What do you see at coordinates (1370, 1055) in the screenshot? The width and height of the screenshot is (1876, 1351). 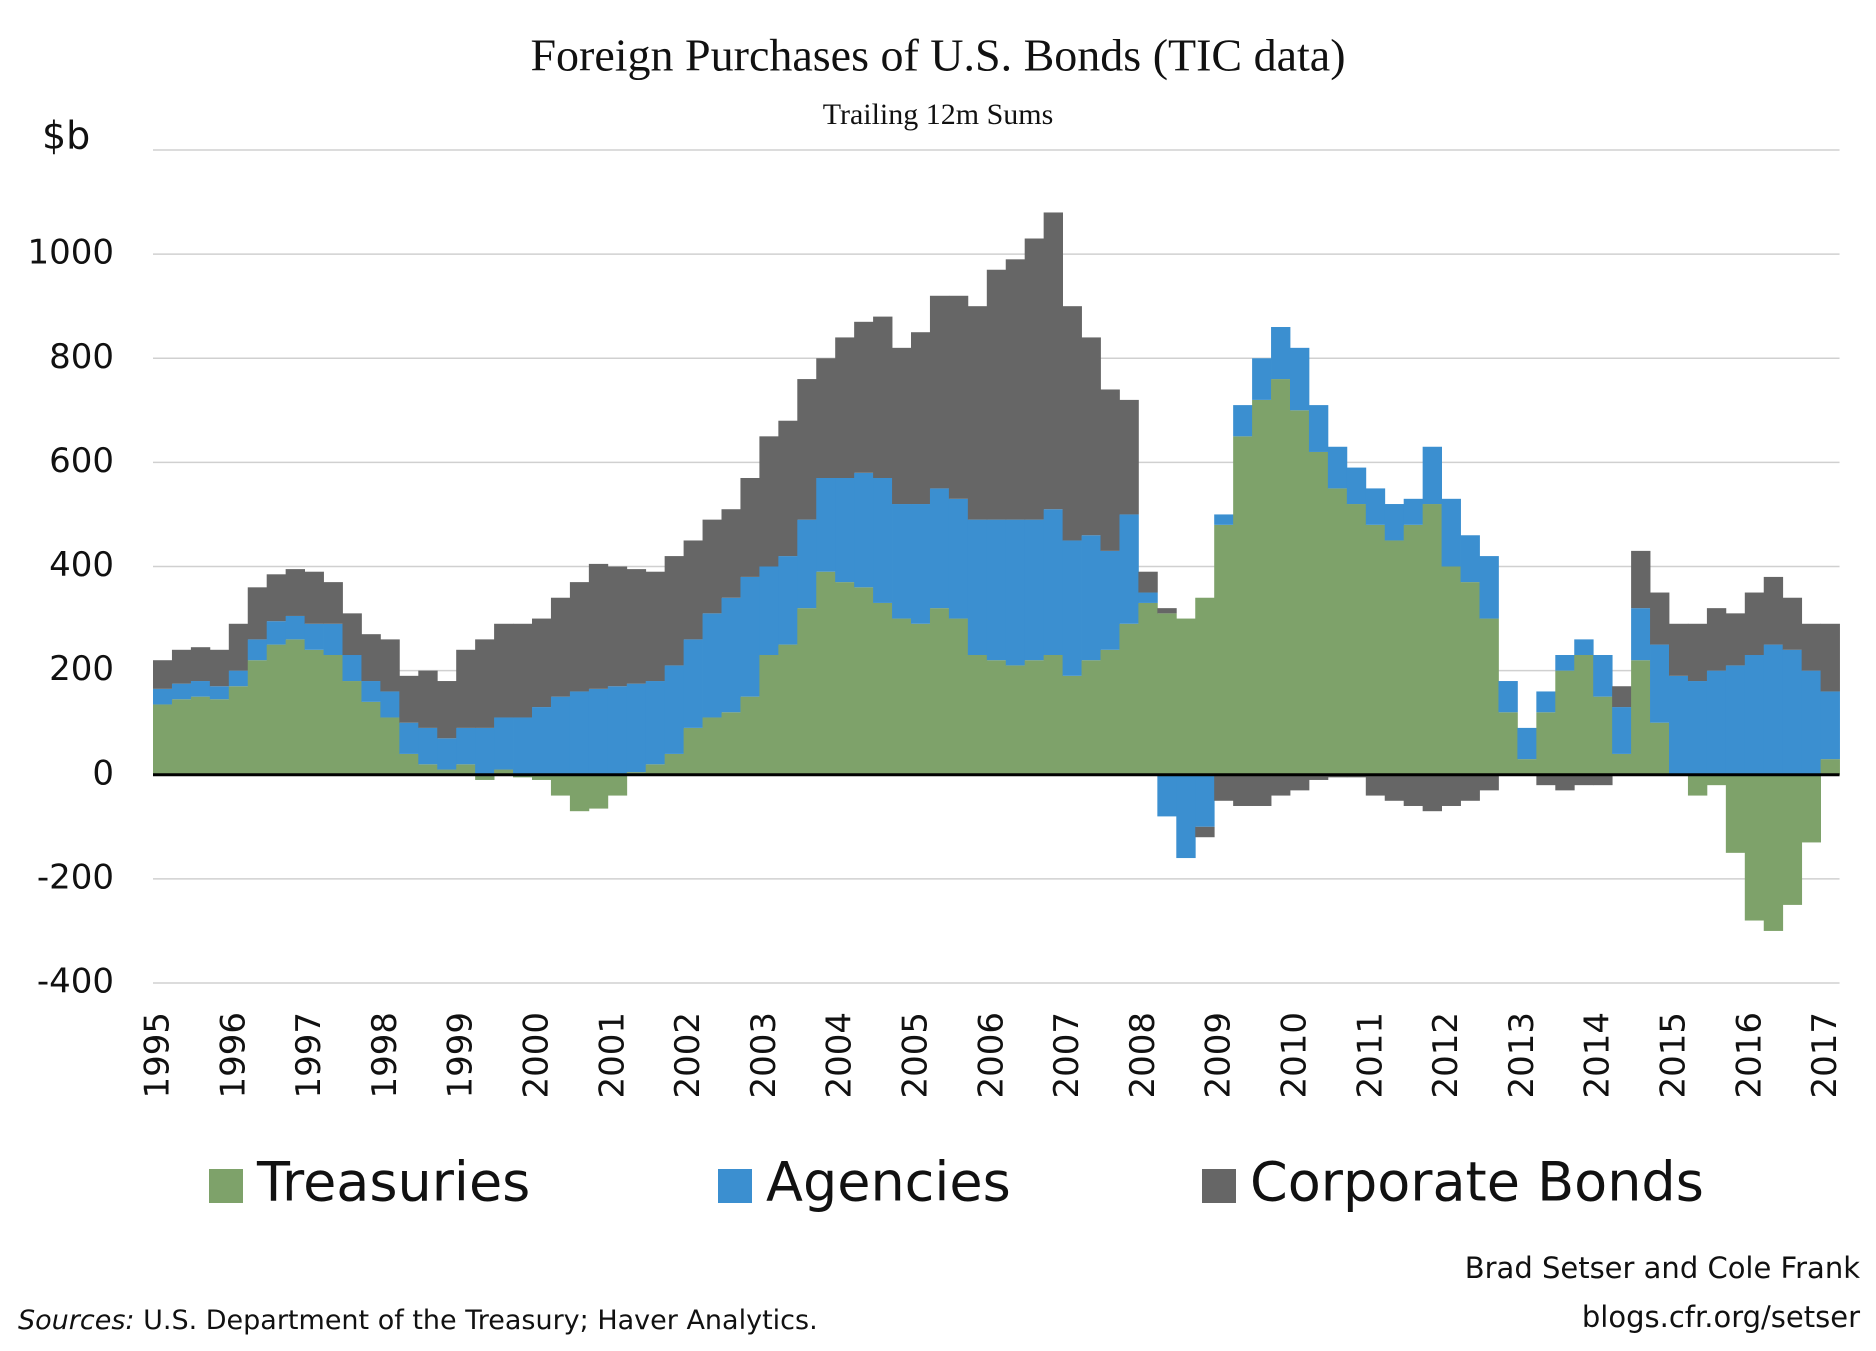 I see `x-tick-label: 2011` at bounding box center [1370, 1055].